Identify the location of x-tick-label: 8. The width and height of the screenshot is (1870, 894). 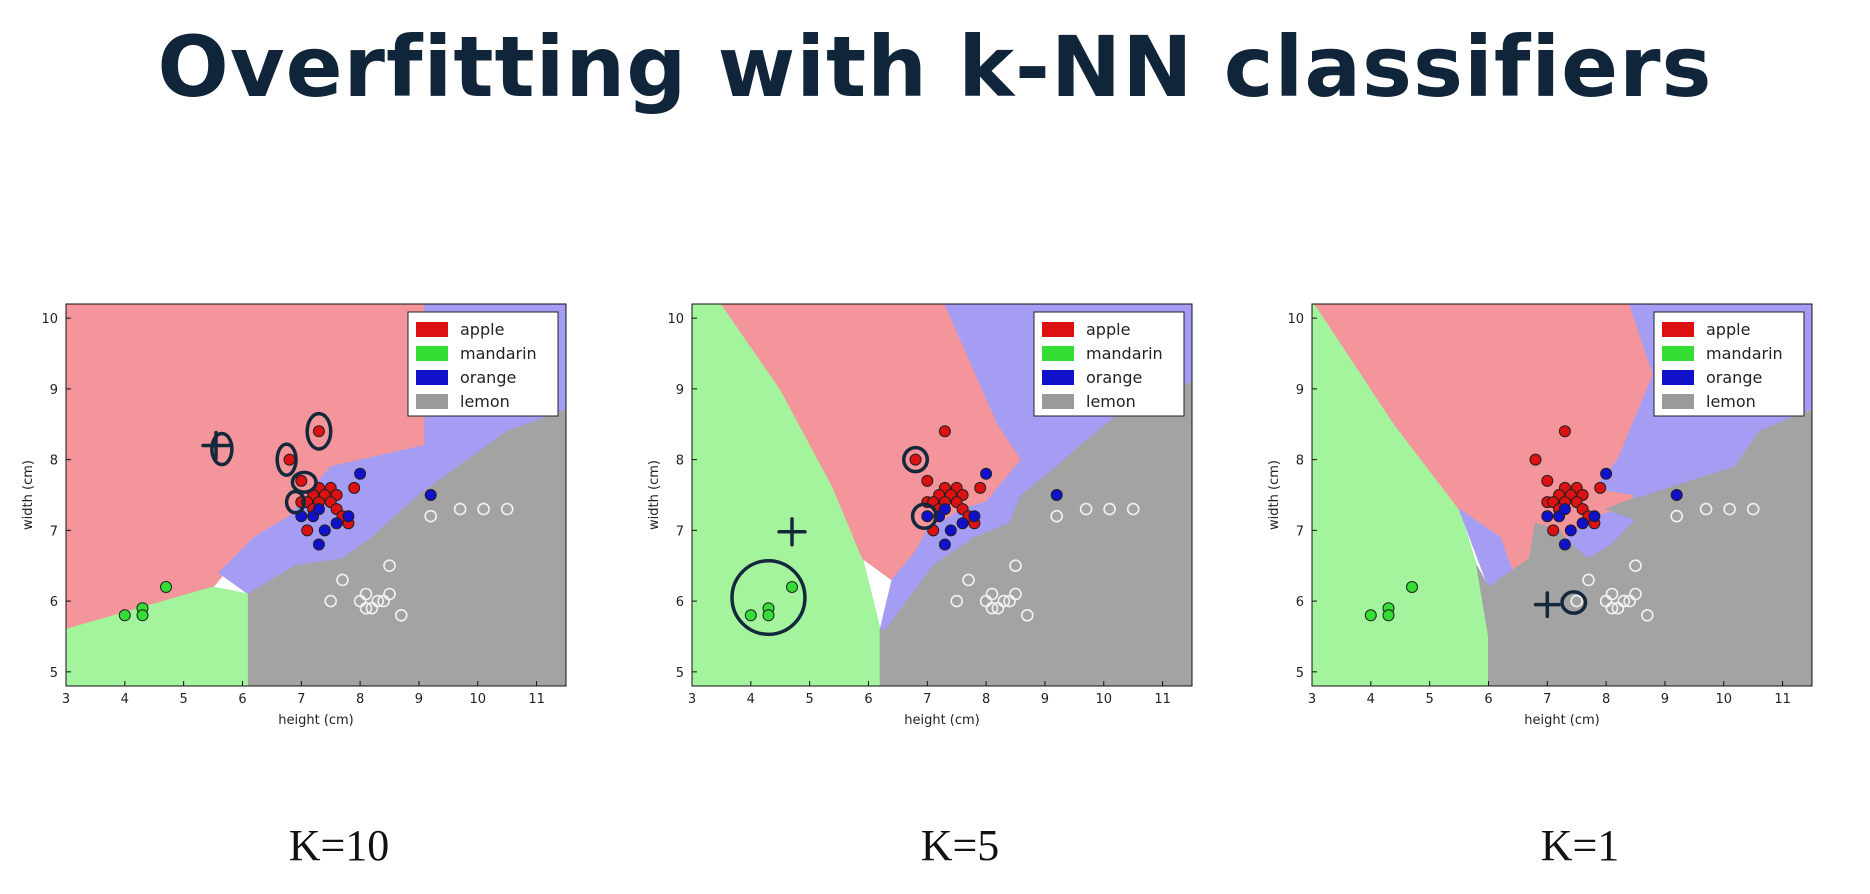
(360, 699).